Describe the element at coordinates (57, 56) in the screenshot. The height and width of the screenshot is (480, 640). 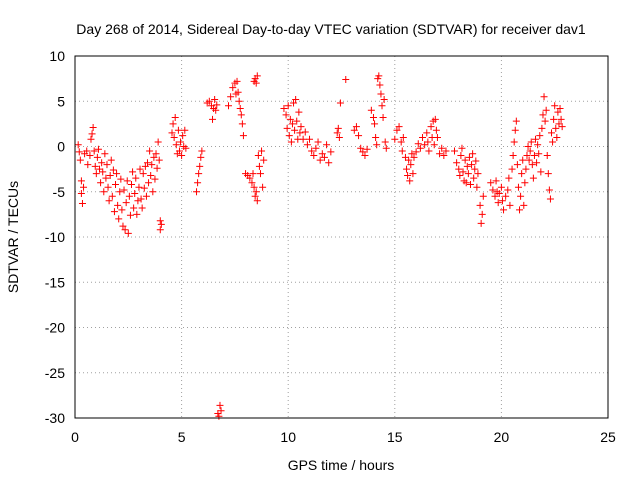
I see `y-tick-label: 10` at that location.